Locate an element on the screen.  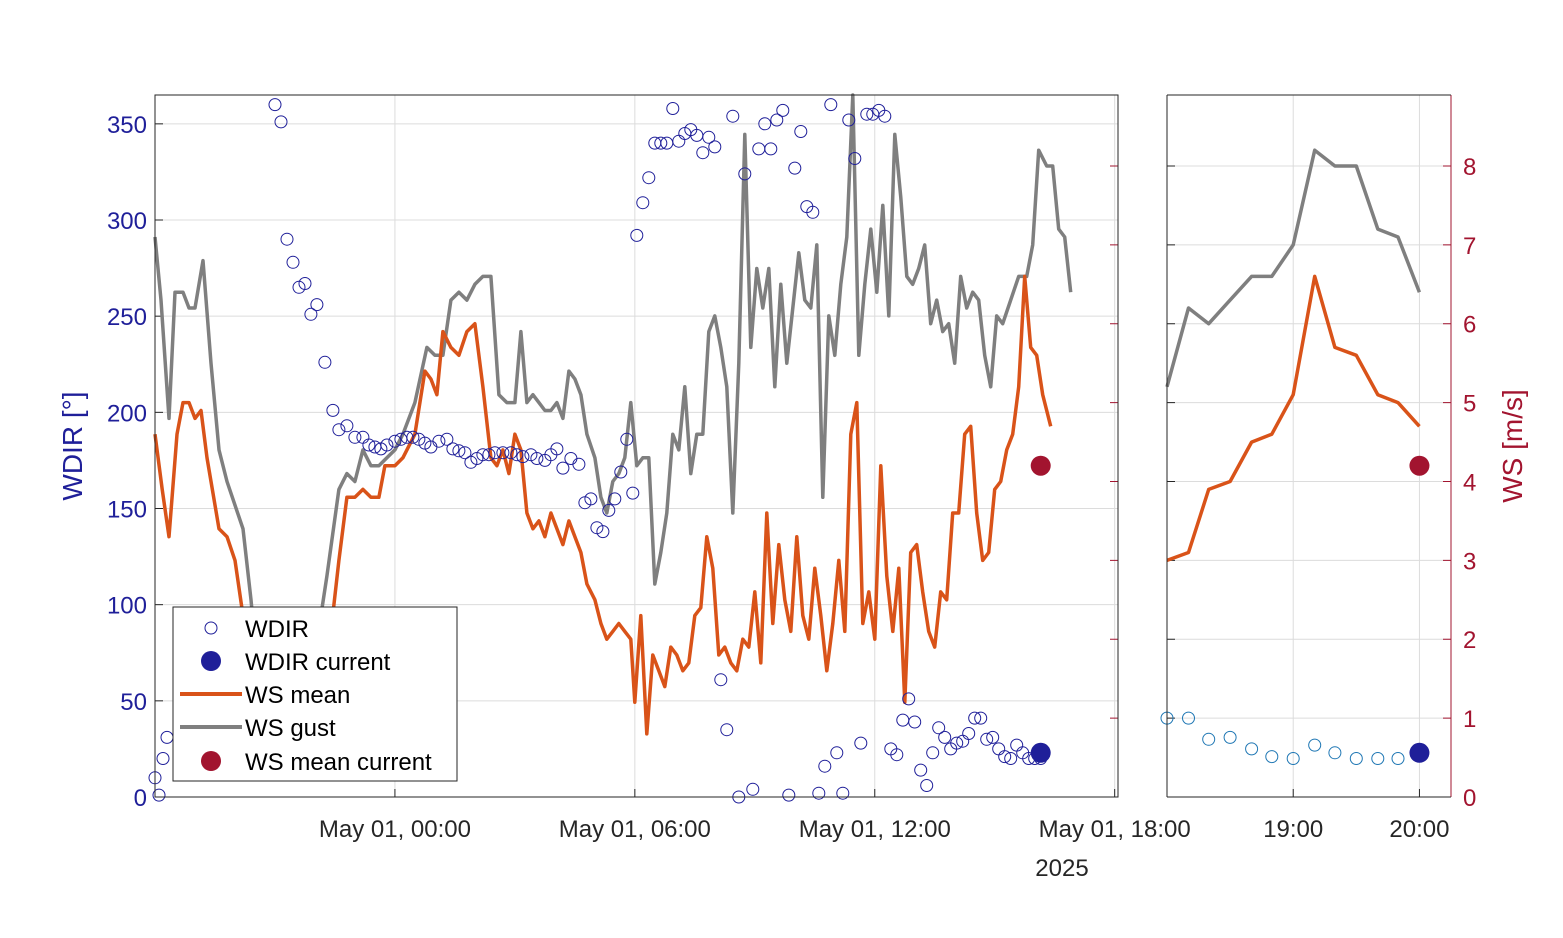
wdir-tick-label: 350 is located at coordinates (127, 125).